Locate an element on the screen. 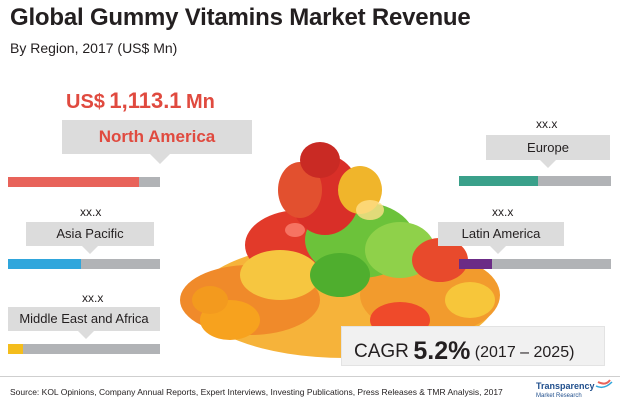  cagr-text: CAGR 5.2% (2017 – 2025) is located at coordinates (464, 350).